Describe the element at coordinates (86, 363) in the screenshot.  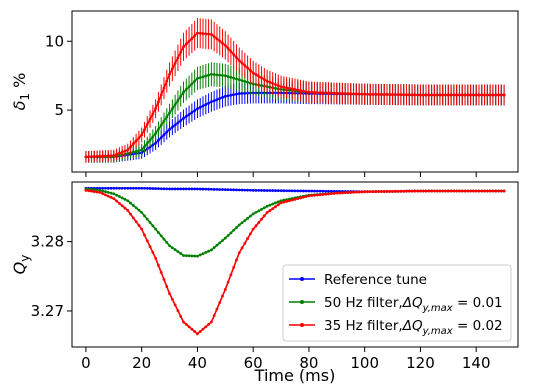
I see `x-tick-label: 0` at that location.